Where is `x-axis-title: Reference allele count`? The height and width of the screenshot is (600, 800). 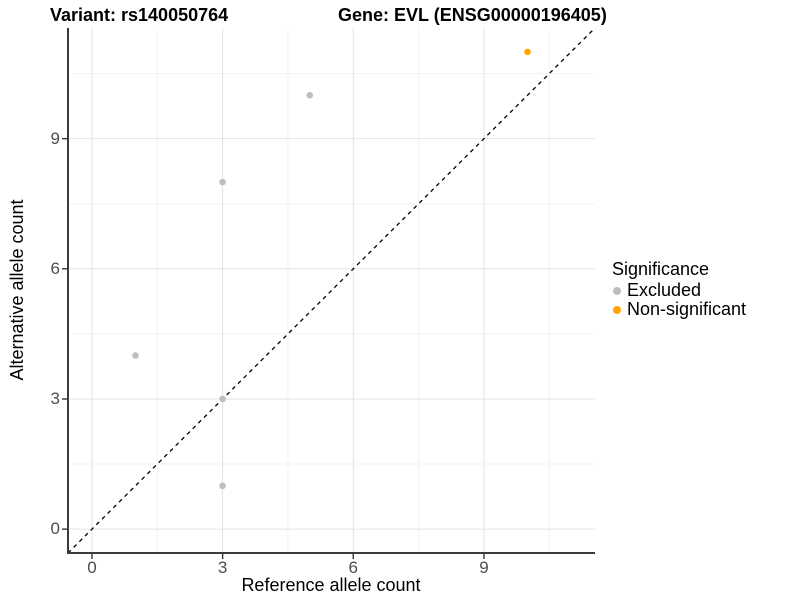 x-axis-title: Reference allele count is located at coordinates (331, 585).